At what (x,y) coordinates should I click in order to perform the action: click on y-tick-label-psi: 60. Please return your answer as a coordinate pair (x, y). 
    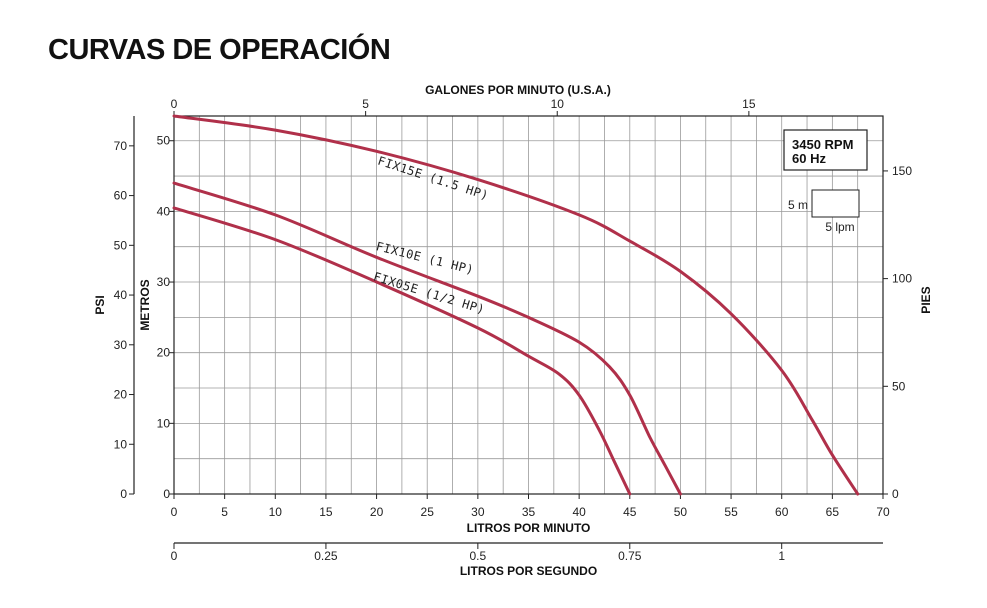
    Looking at the image, I should click on (121, 196).